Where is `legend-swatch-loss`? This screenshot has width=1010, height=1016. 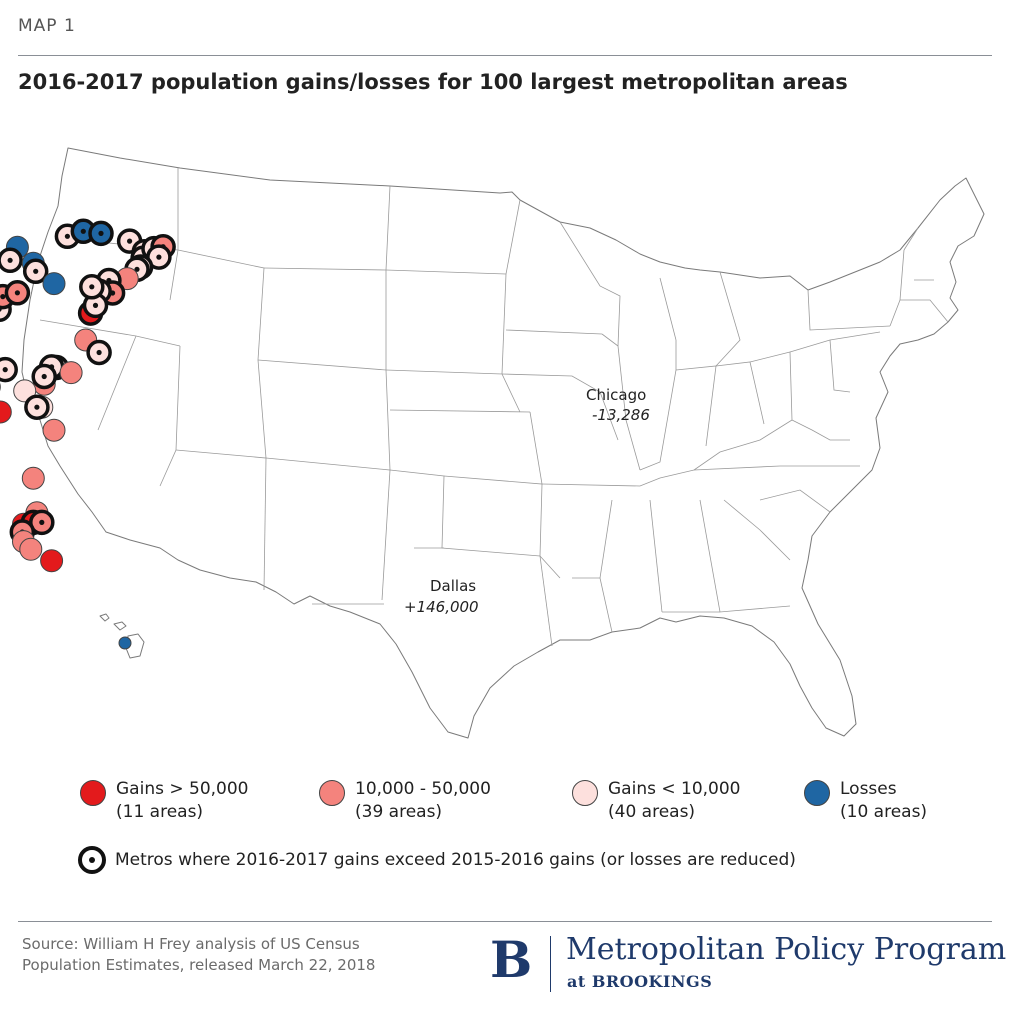
legend-swatch-loss is located at coordinates (817, 793).